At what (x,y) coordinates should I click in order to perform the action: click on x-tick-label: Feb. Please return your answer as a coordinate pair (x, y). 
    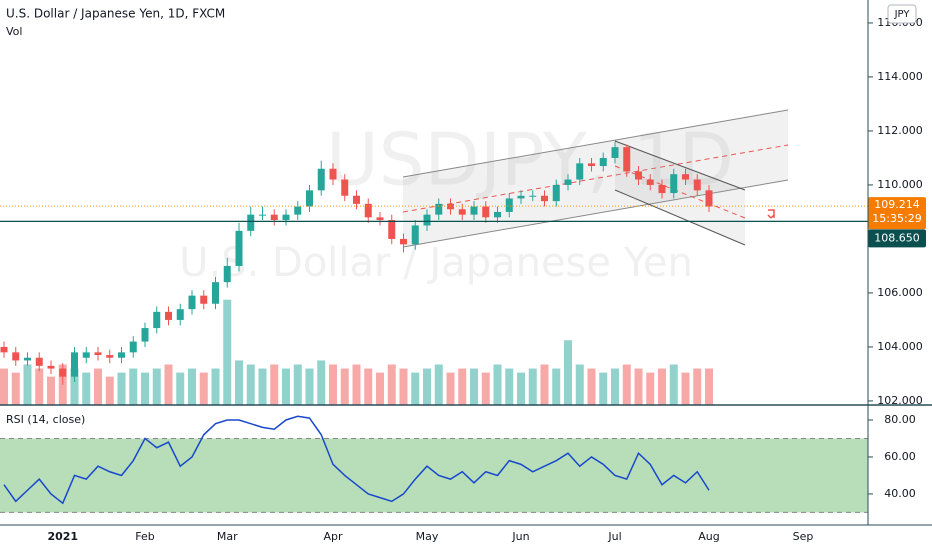
    Looking at the image, I should click on (144, 536).